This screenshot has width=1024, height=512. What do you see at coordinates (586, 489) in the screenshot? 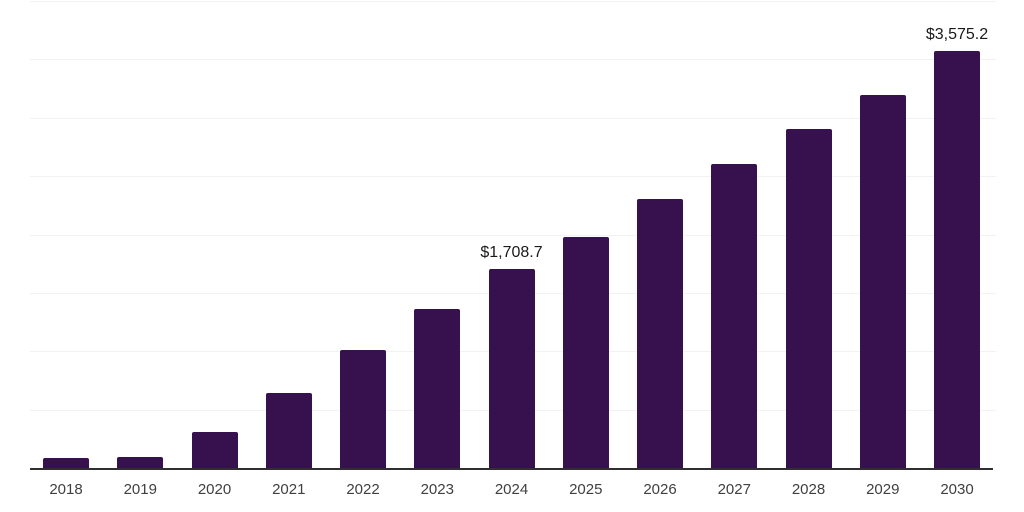
I see `x-tick-label: 2025` at bounding box center [586, 489].